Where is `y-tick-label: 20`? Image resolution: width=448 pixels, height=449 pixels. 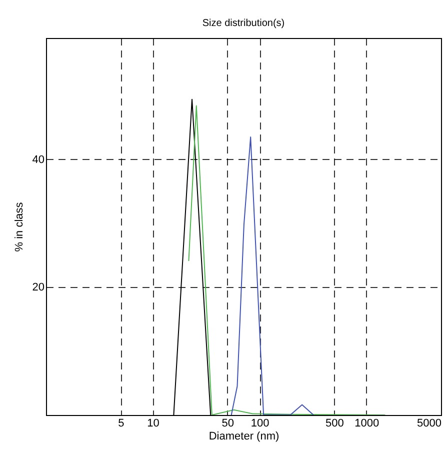 y-tick-label: 20 is located at coordinates (38, 288).